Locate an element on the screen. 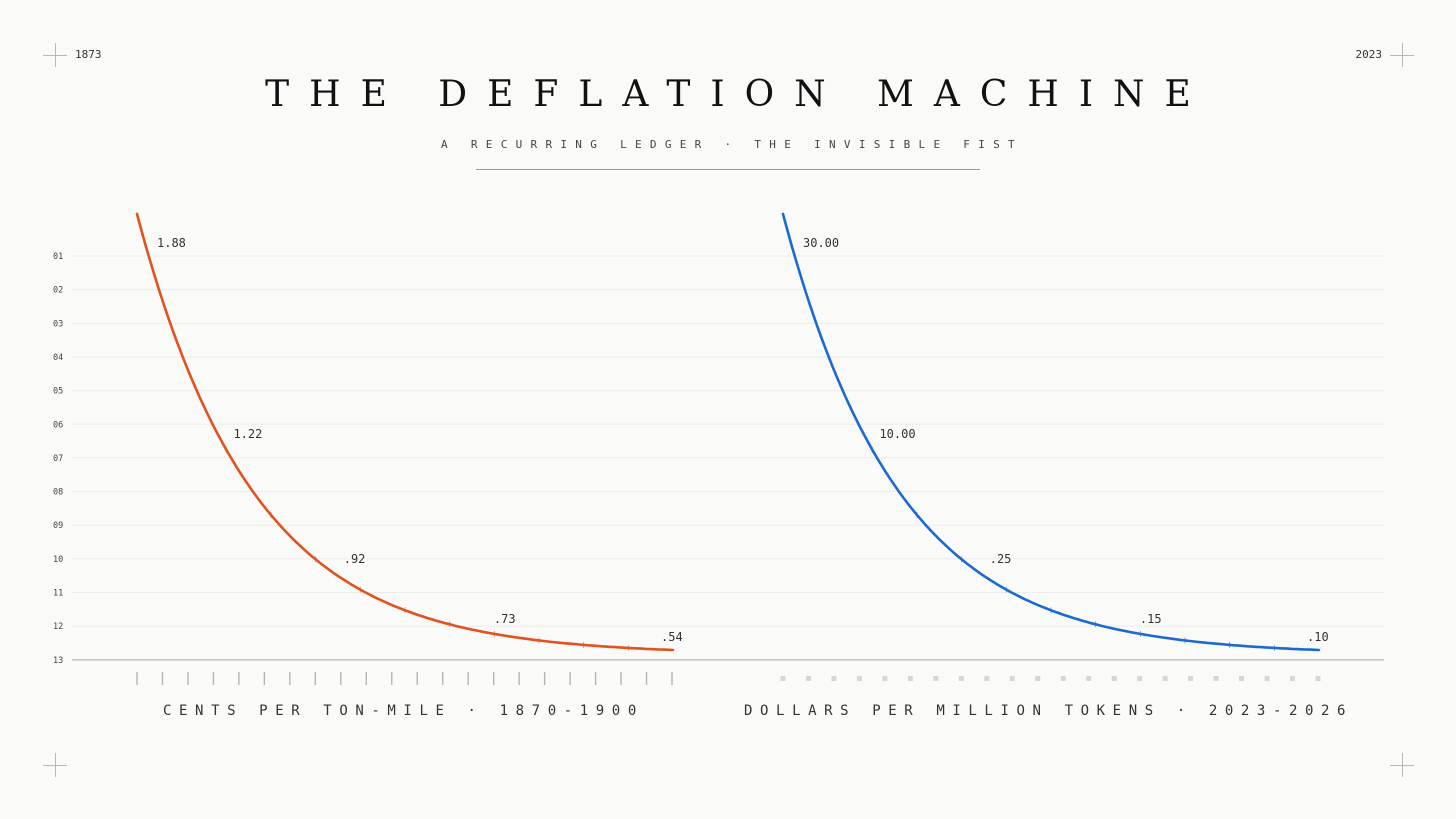  title-divider is located at coordinates (728, 169).